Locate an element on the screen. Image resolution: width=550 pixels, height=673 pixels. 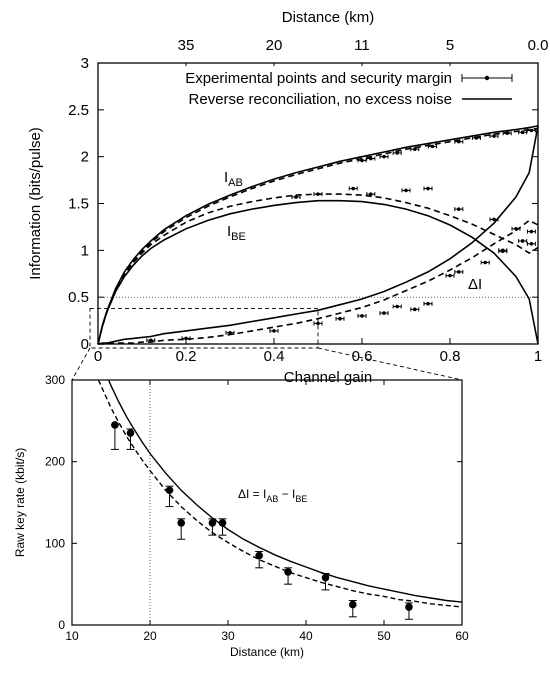
legend-entry-label: Reverse reconciliation, no excess noise is located at coordinates (320, 99).